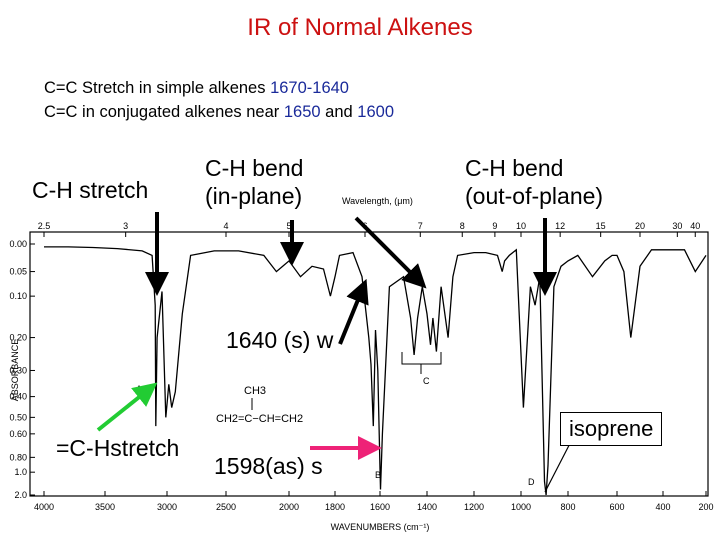 The width and height of the screenshot is (720, 540). Describe the element at coordinates (289, 507) in the screenshot. I see `x-tick-label: 2000` at that location.